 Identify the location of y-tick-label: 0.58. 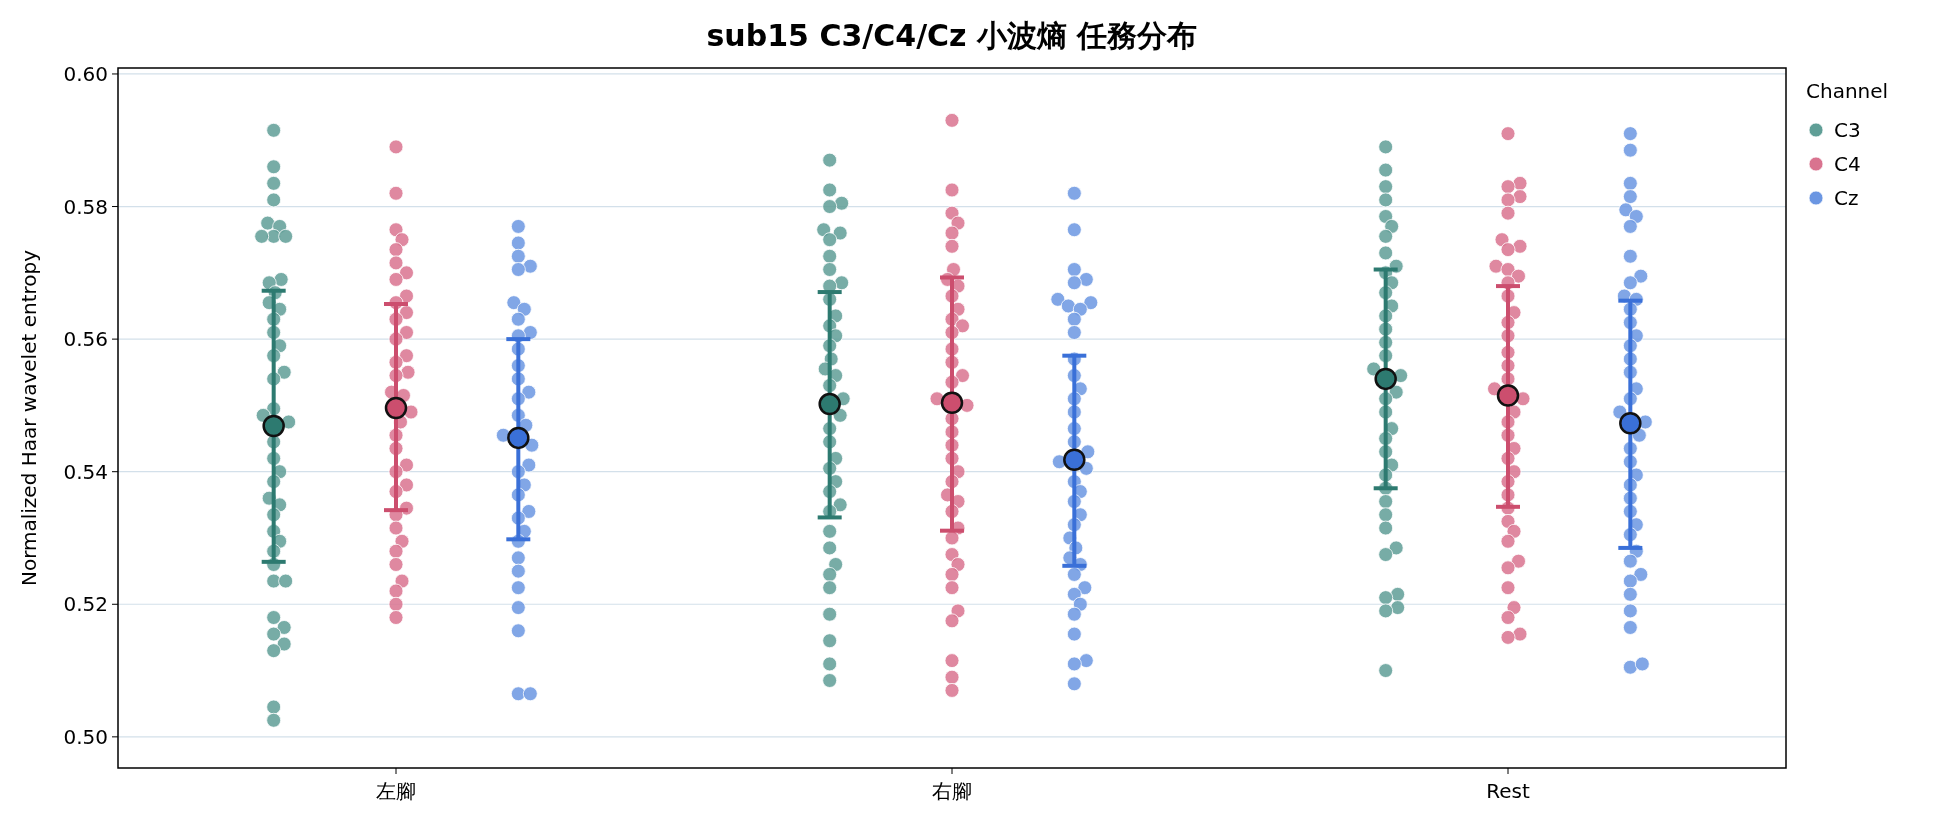
(85, 206).